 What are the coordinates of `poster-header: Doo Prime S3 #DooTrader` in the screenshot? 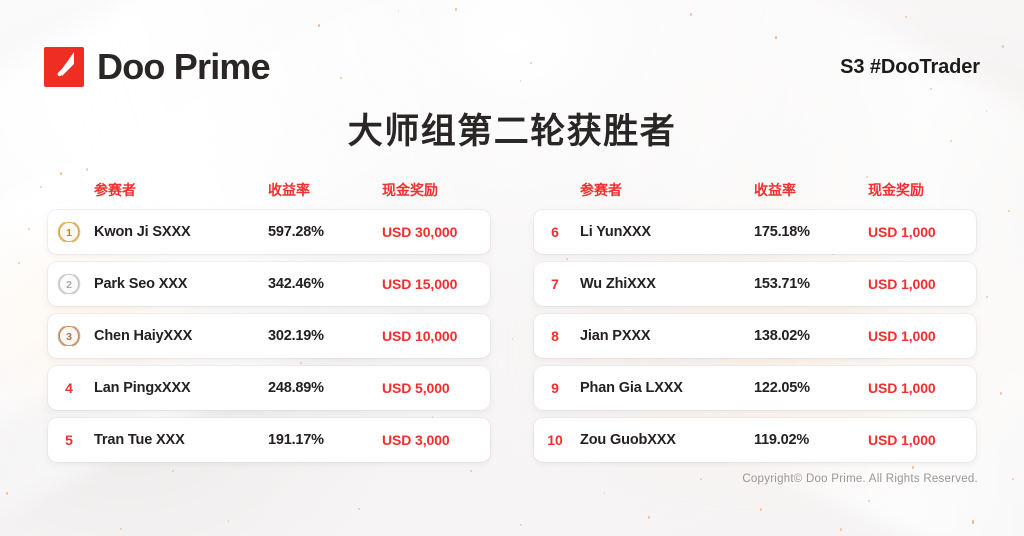 It's located at (512, 67).